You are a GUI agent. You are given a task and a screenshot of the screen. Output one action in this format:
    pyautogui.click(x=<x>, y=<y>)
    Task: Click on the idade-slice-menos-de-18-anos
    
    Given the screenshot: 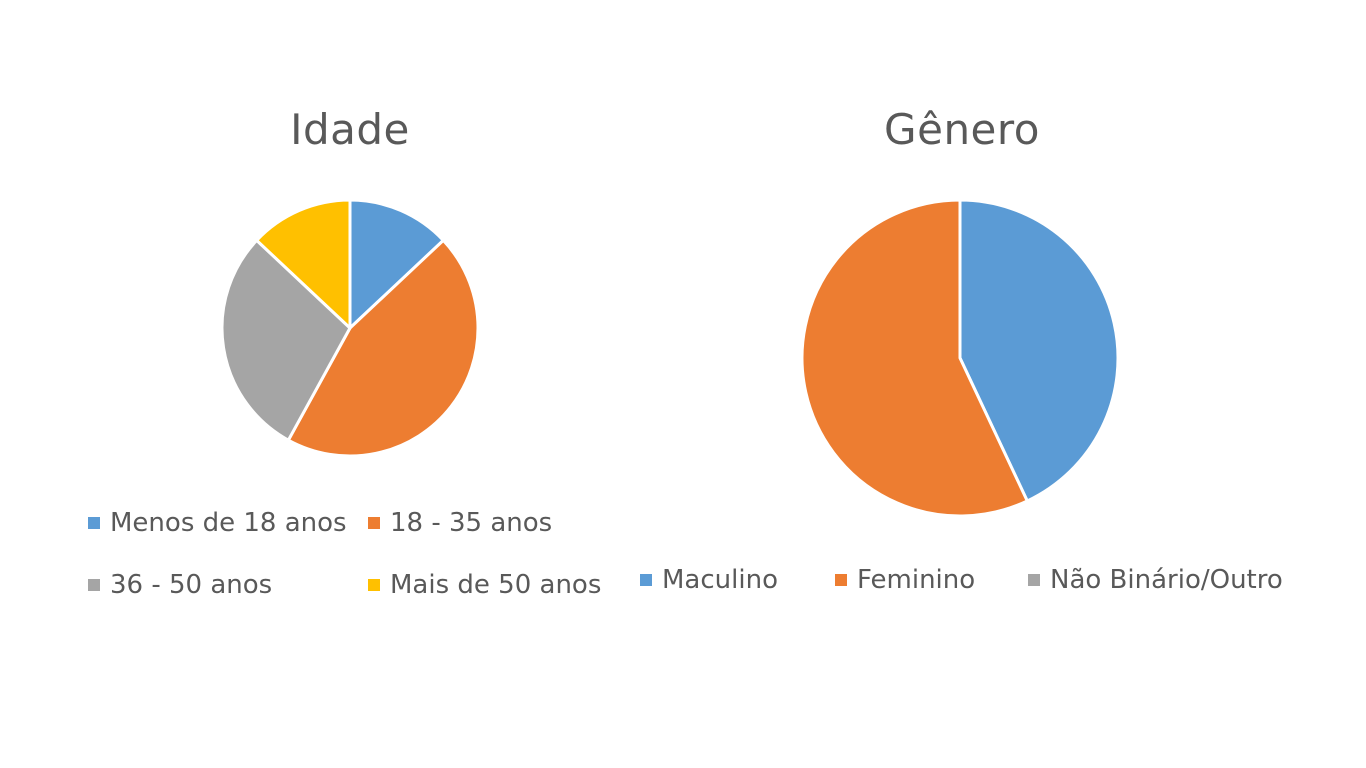 What is the action you would take?
    pyautogui.click(x=396, y=264)
    